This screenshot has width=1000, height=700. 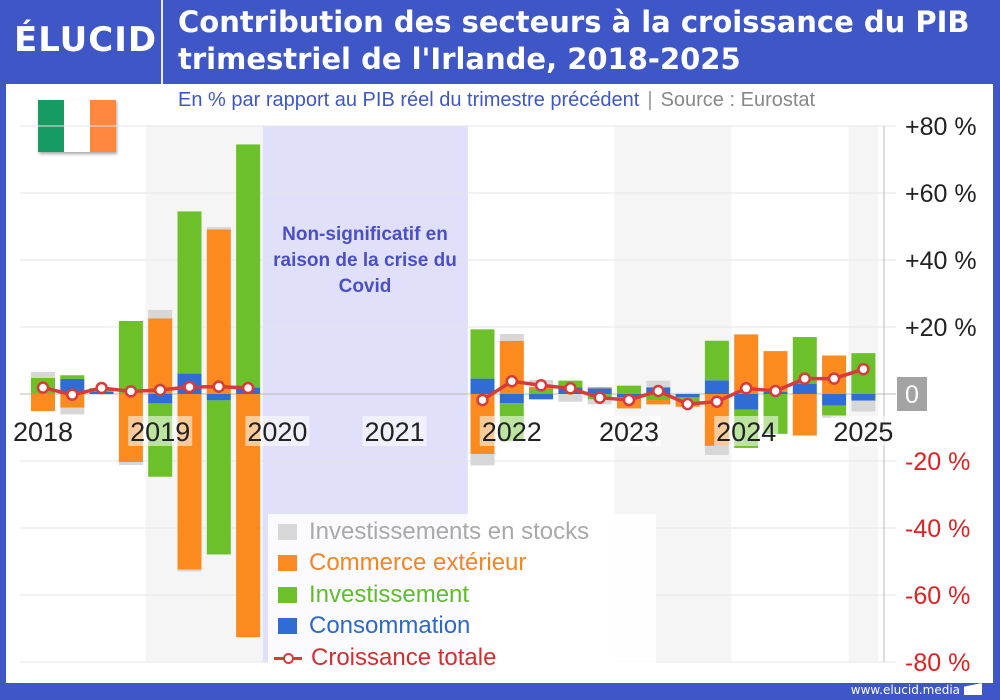 I want to click on zero-label-box, so click(x=912, y=394).